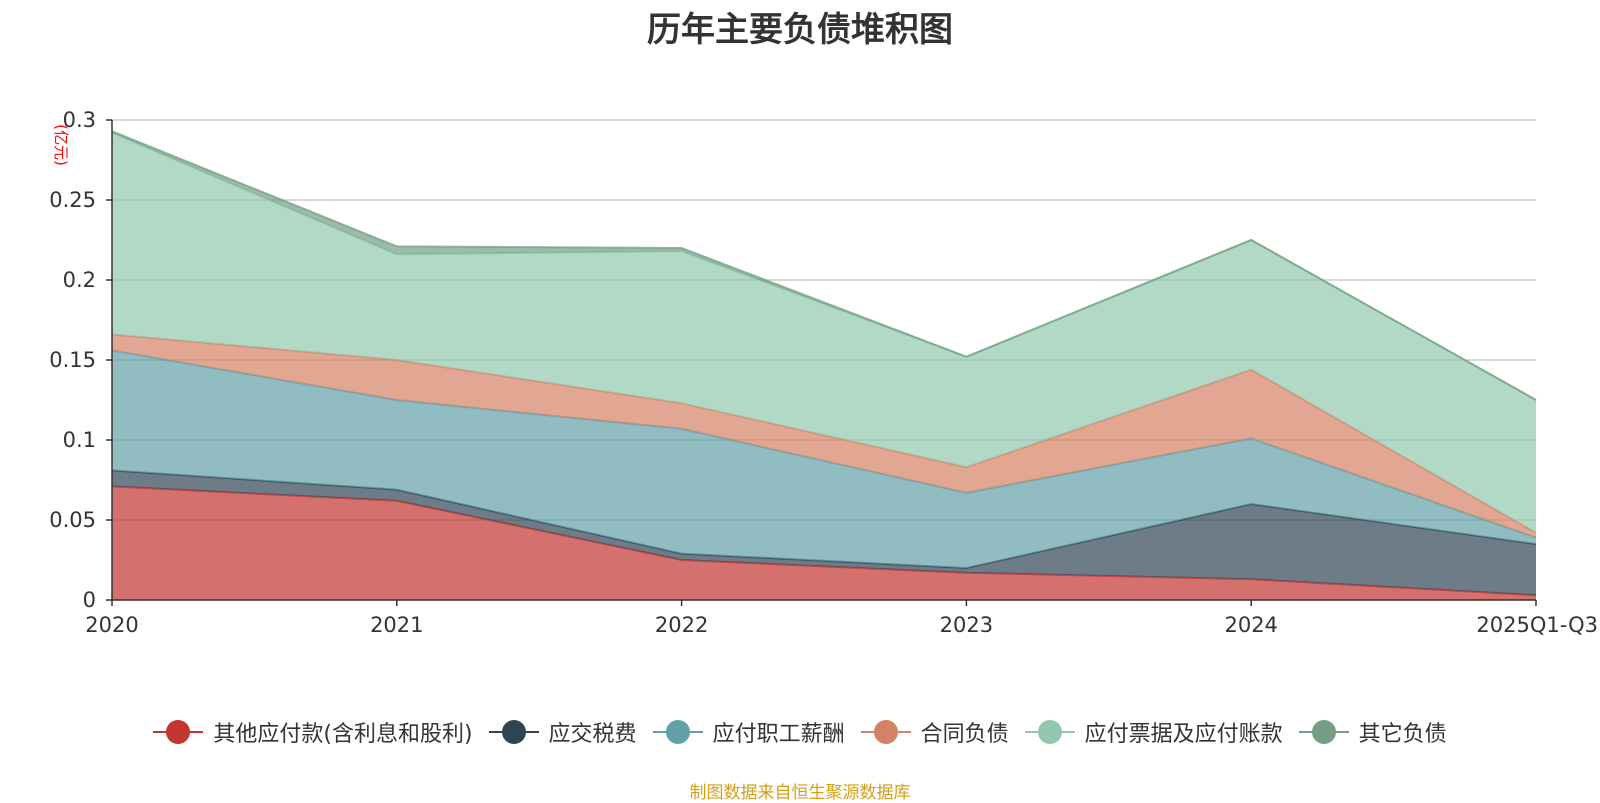 Image resolution: width=1600 pixels, height=803 pixels. I want to click on area-应交税费, so click(824, 533).